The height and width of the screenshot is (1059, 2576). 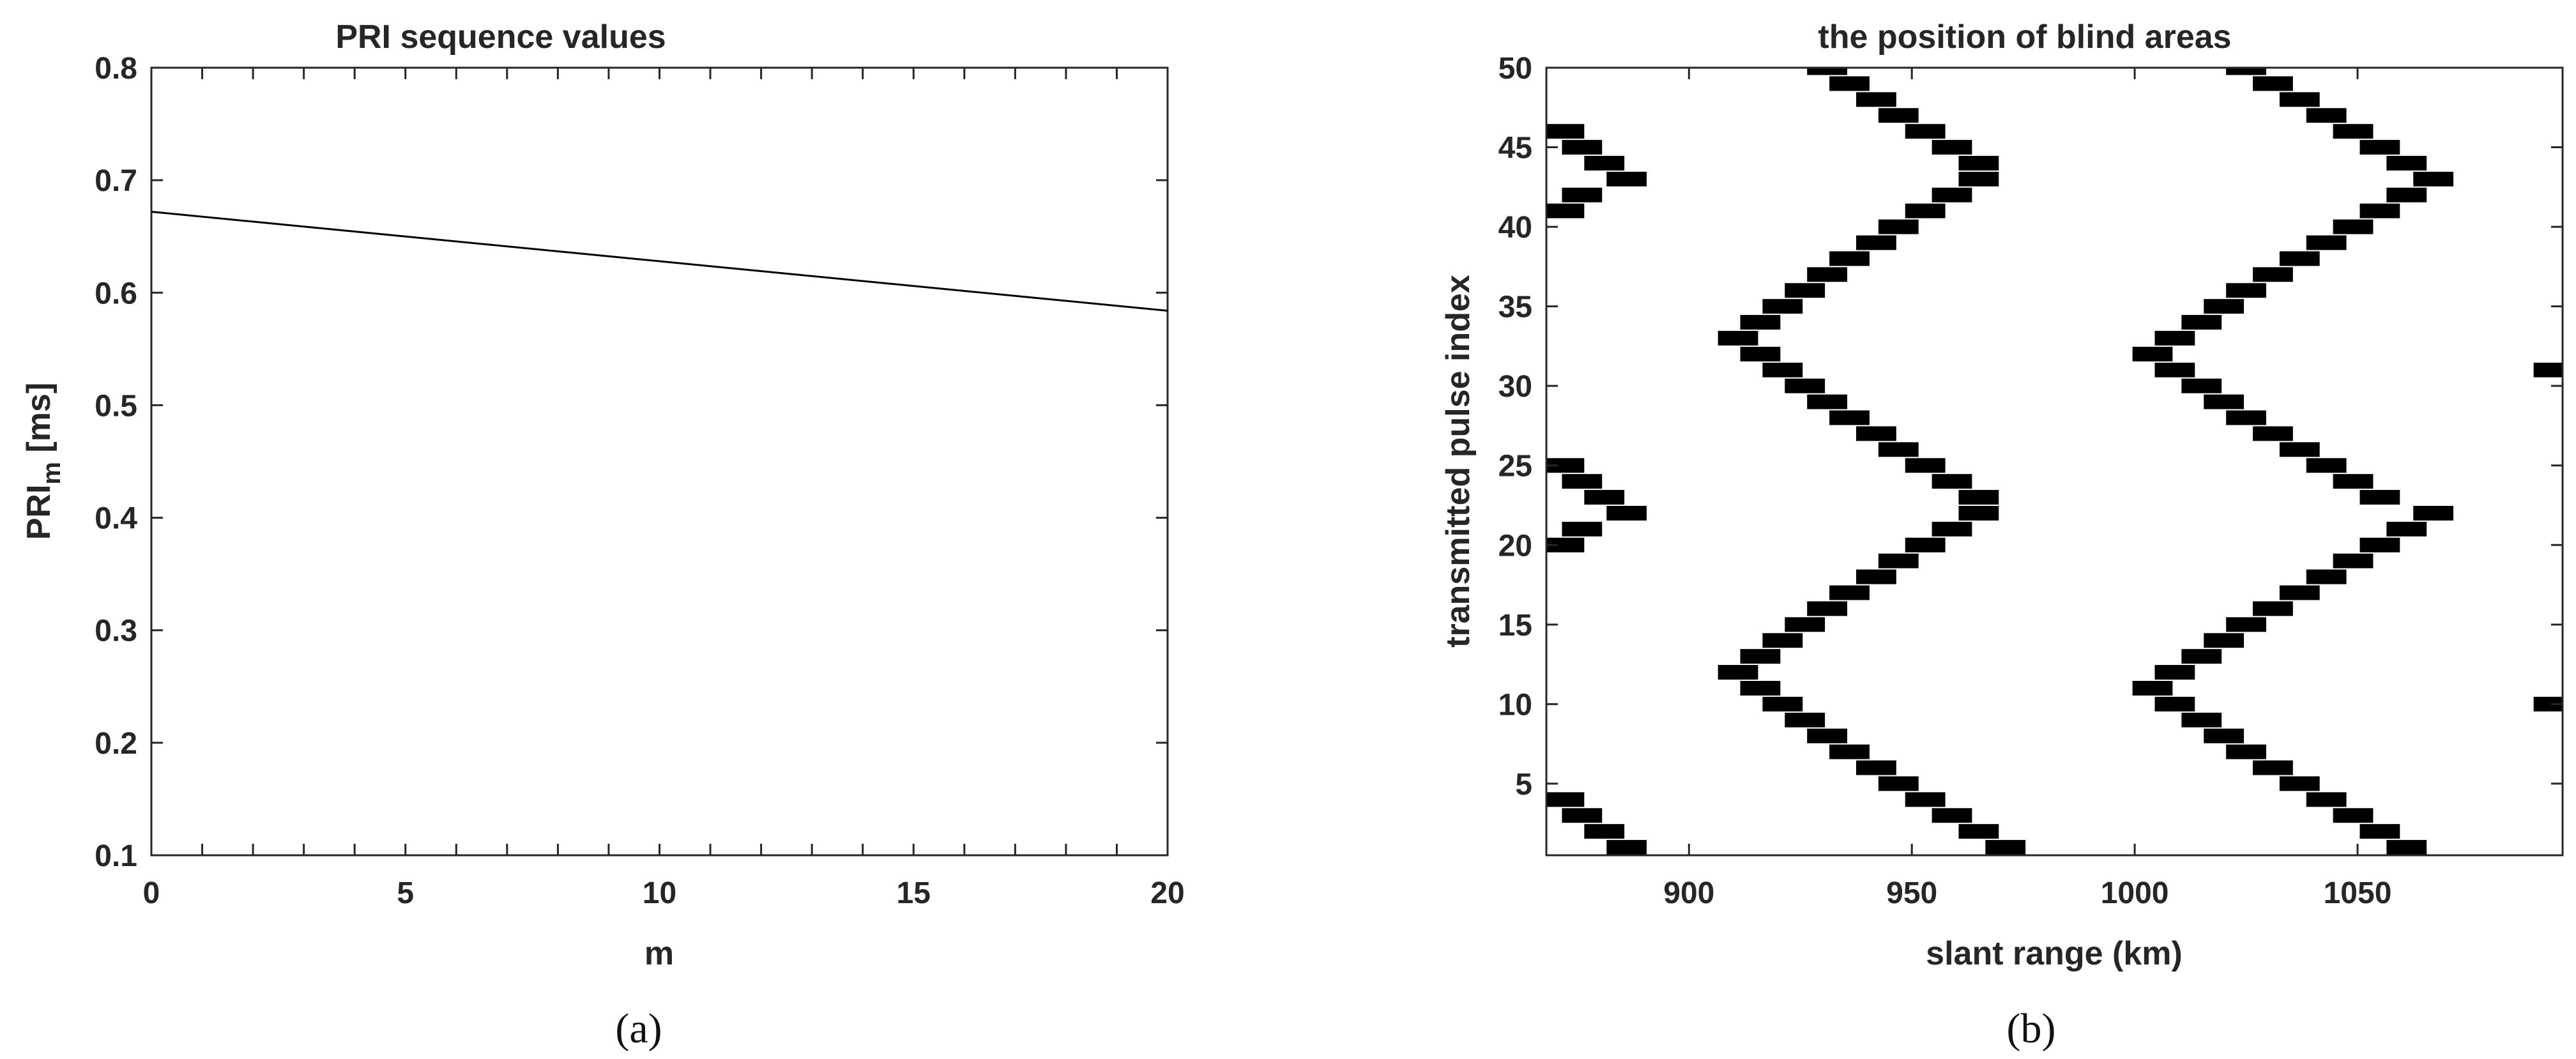 I want to click on y-tick-label: 30, so click(x=1515, y=387).